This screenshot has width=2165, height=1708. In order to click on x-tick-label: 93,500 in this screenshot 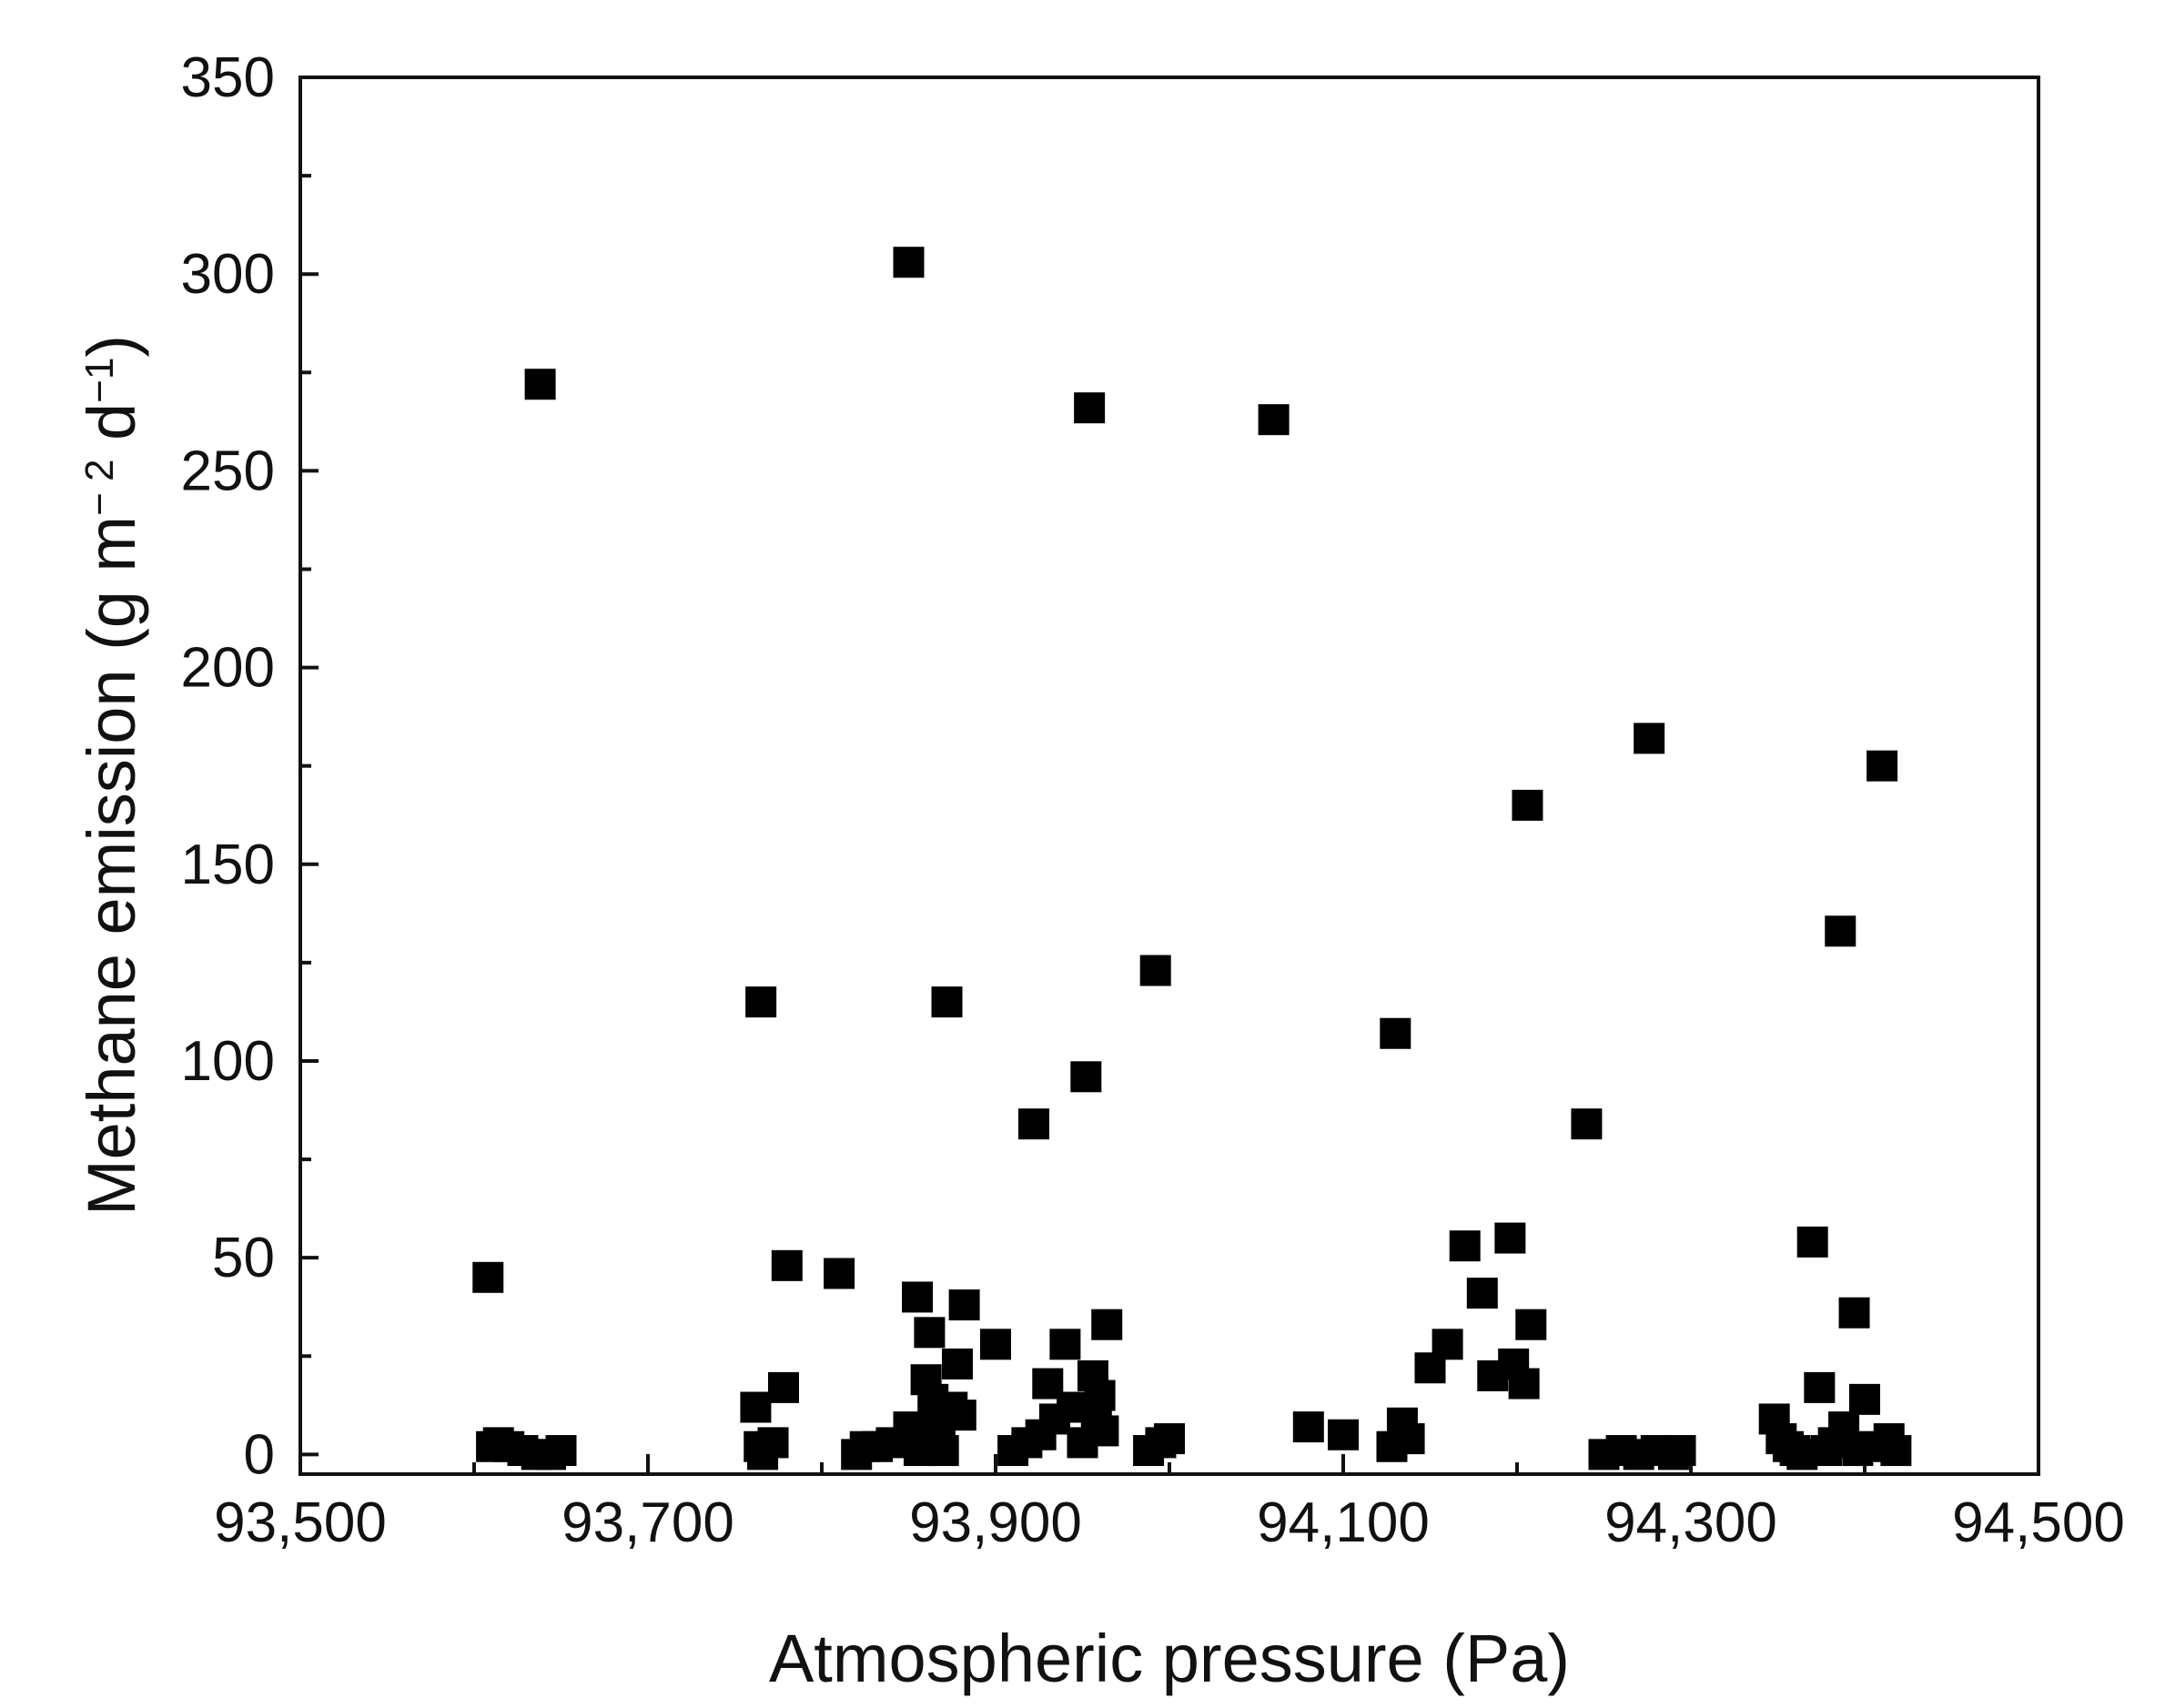, I will do `click(300, 1522)`.